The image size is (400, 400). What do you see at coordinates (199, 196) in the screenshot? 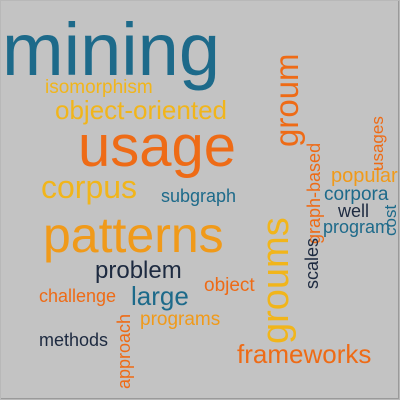
I see `word-subgraph: subgraph` at bounding box center [199, 196].